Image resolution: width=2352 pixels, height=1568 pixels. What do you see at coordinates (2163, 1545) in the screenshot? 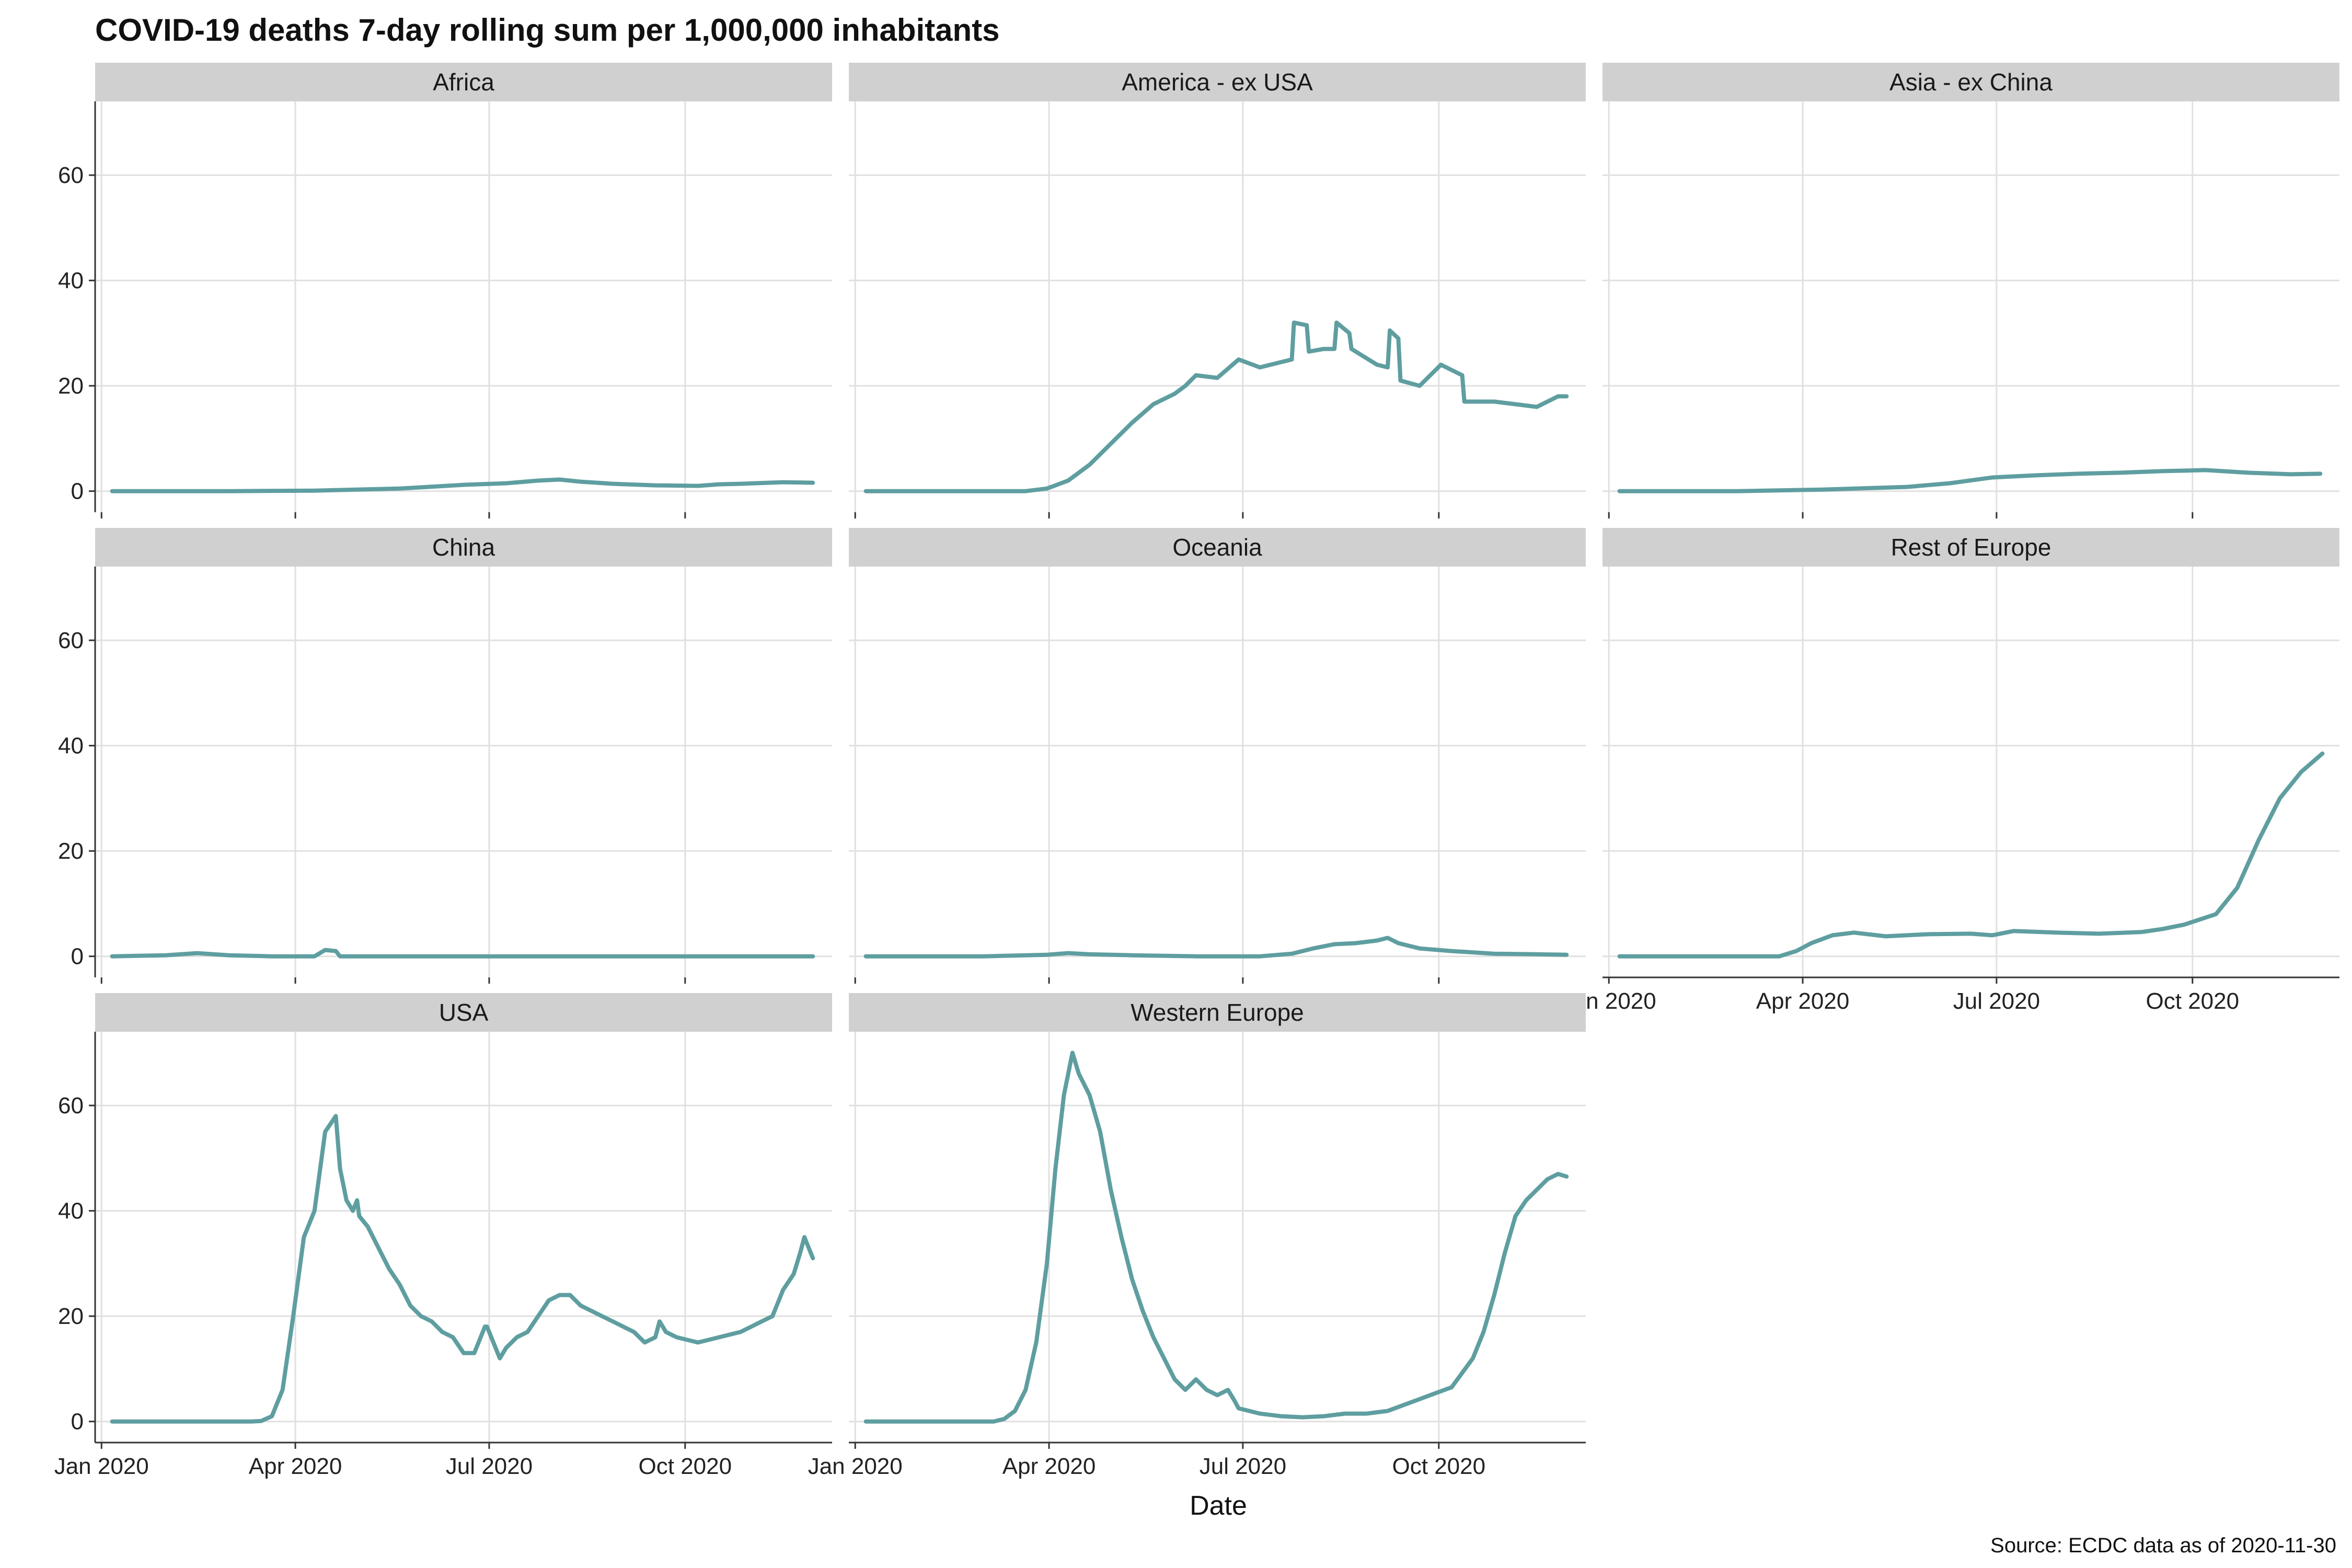
I see `source-caption: Source: ECDC data as of 2020-11-30` at bounding box center [2163, 1545].